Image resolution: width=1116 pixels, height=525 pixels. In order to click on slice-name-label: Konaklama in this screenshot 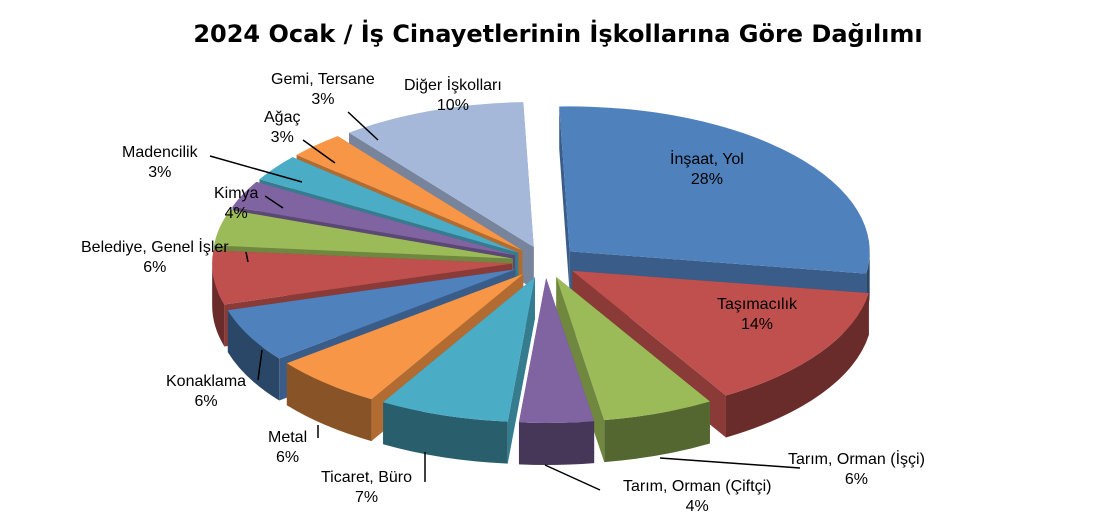, I will do `click(206, 381)`.